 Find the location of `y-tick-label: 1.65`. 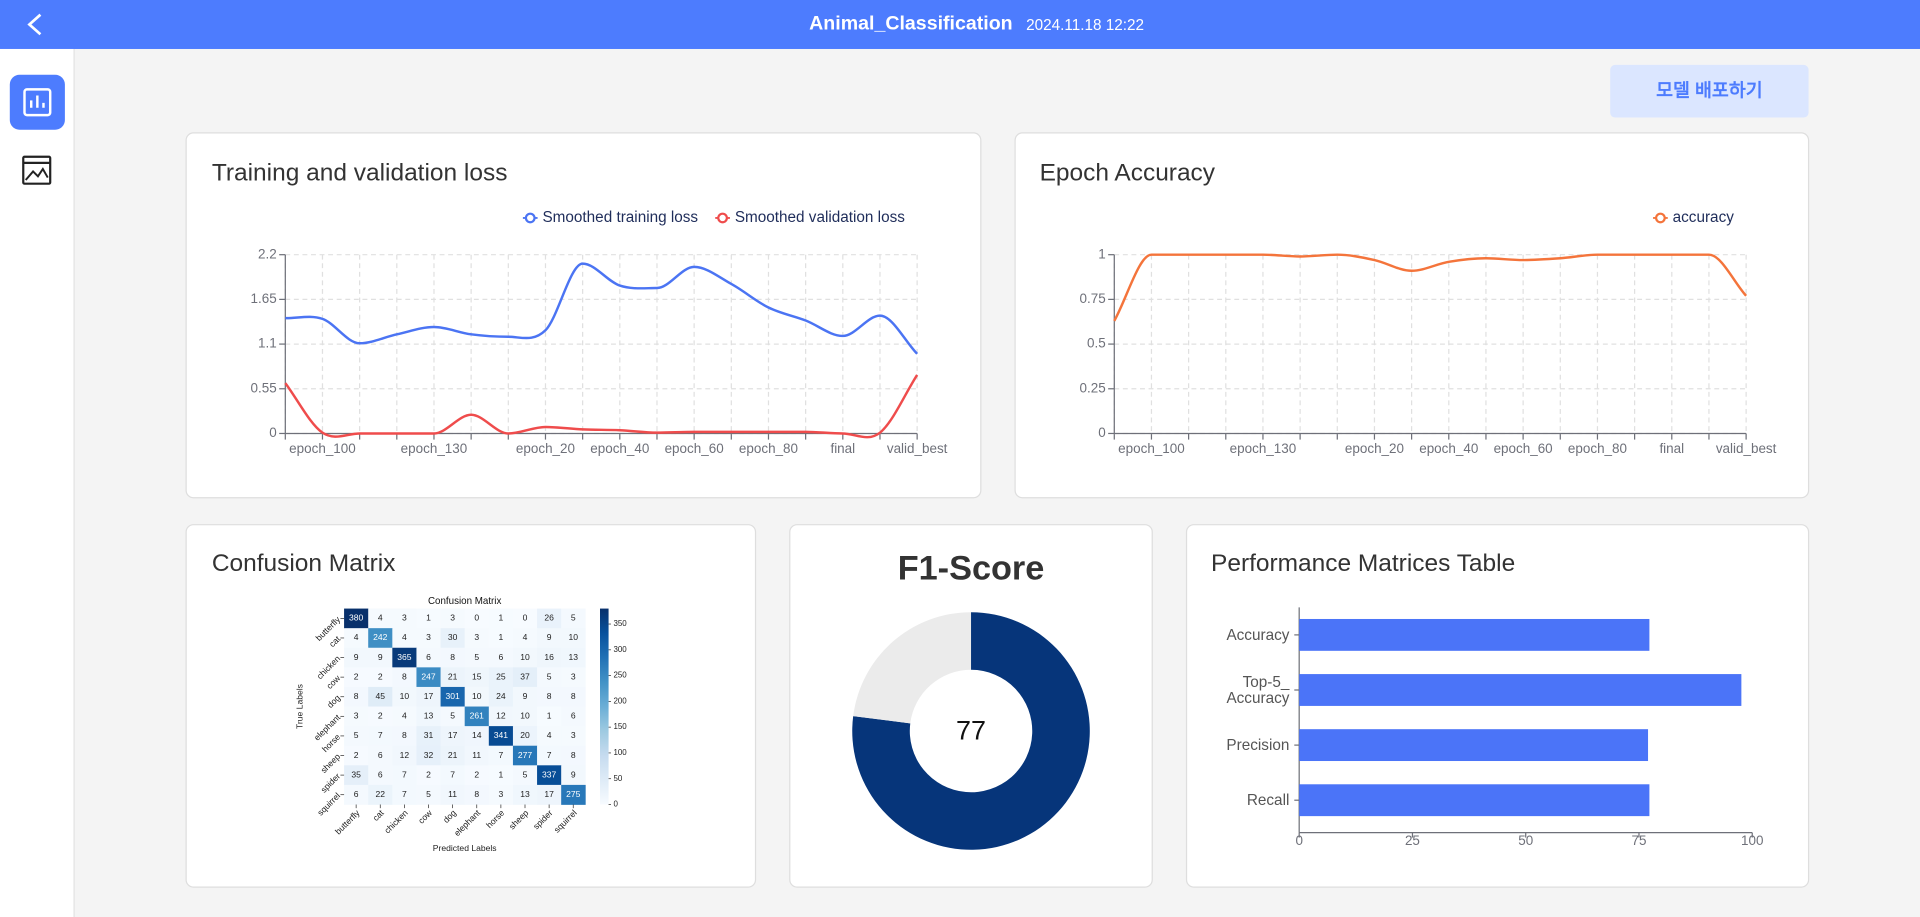

y-tick-label: 1.65 is located at coordinates (264, 298).